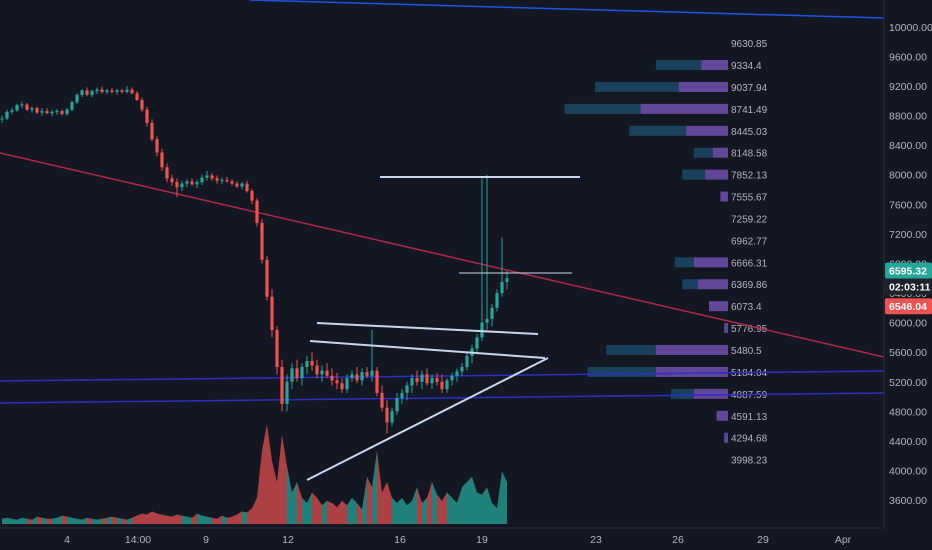 The height and width of the screenshot is (550, 932). Describe the element at coordinates (908, 272) in the screenshot. I see `price-tag-label: 6595.32` at that location.